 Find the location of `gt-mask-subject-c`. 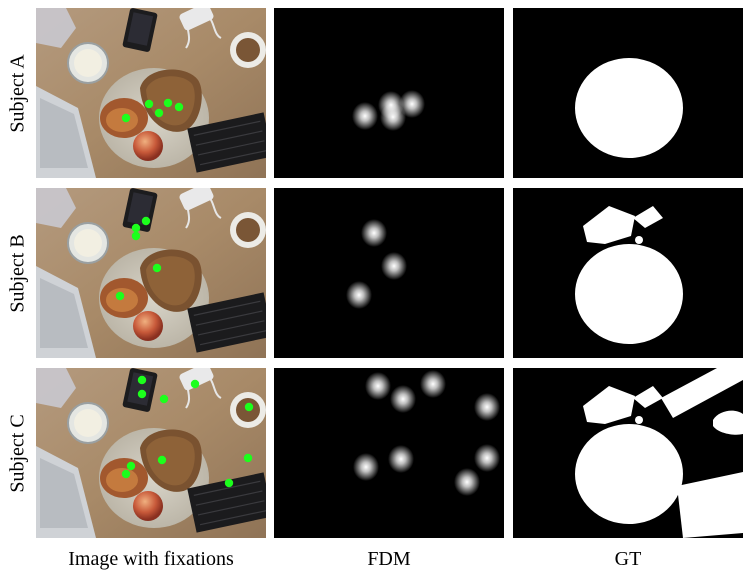

gt-mask-subject-c is located at coordinates (628, 453).